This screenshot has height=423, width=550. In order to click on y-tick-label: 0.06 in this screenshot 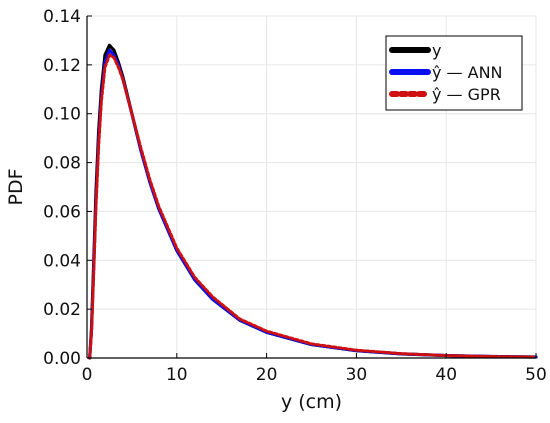, I will do `click(62, 212)`.